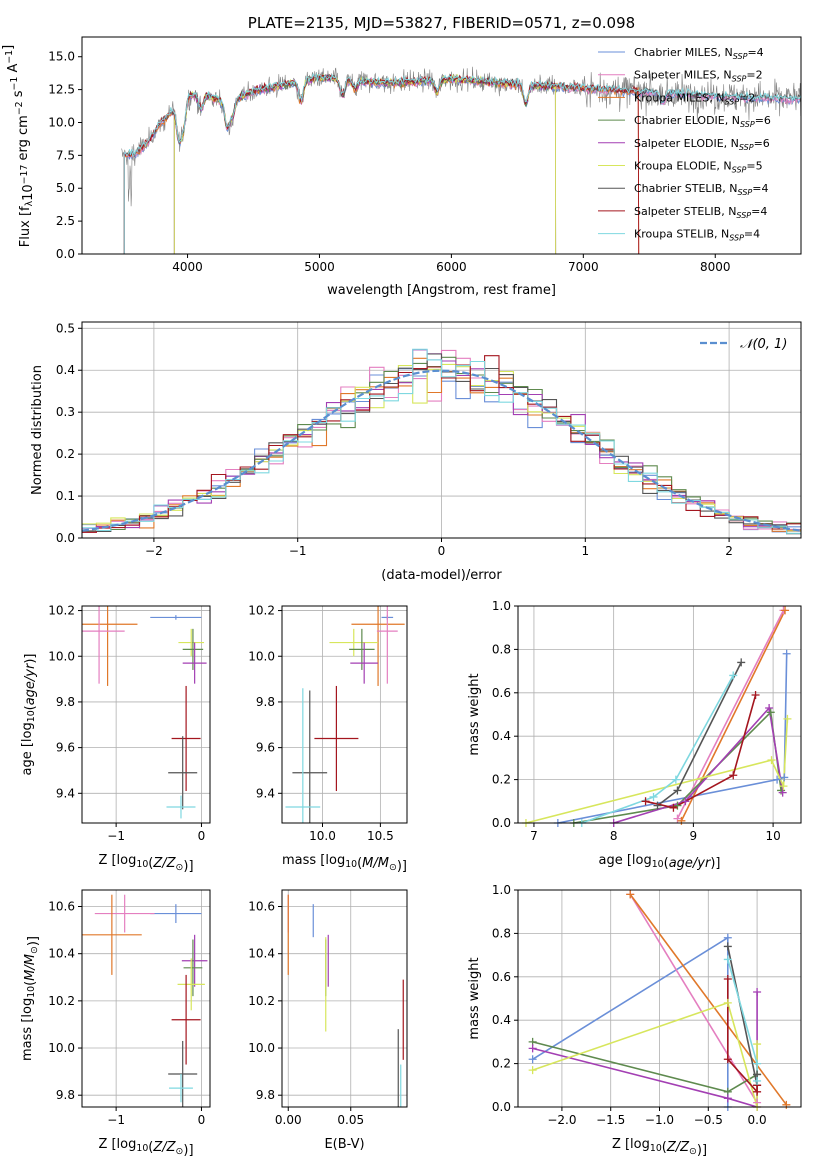 The image size is (819, 1170). What do you see at coordinates (694, 98) in the screenshot?
I see `legend-label: Kroupa MILES, NSSP=2` at bounding box center [694, 98].